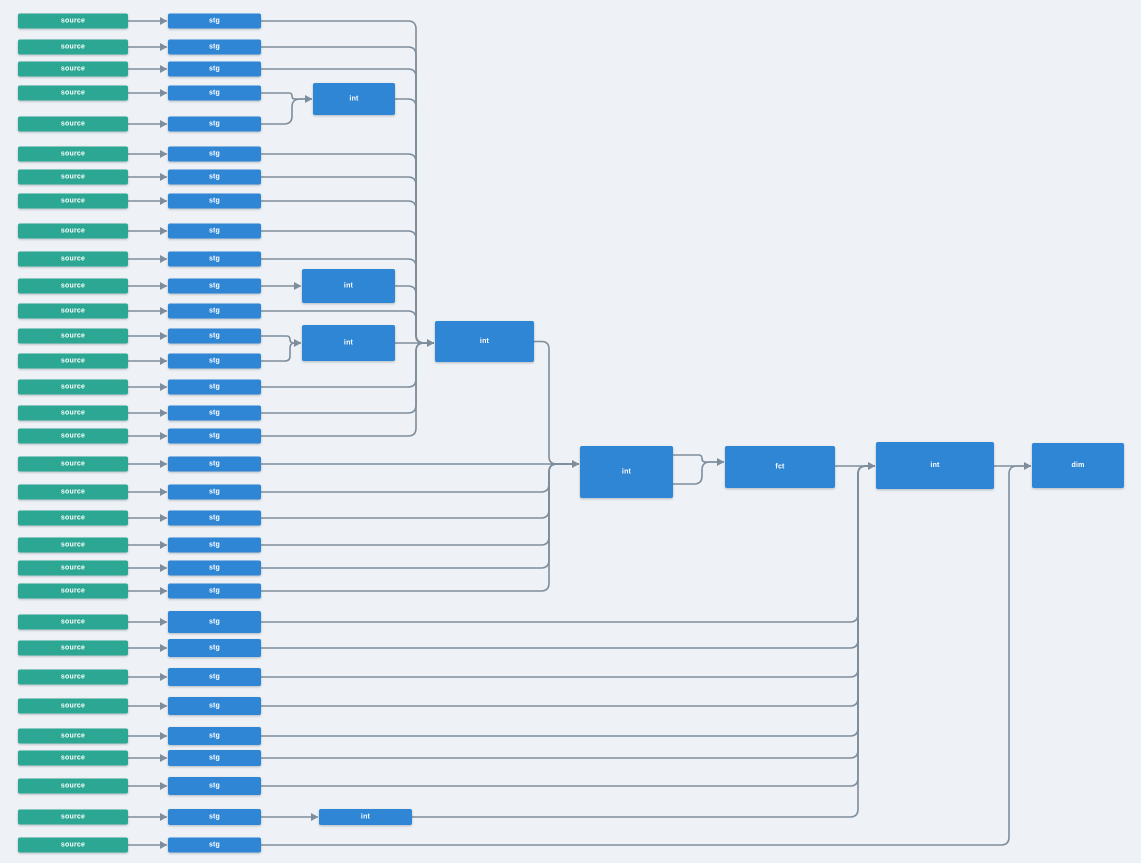 The width and height of the screenshot is (1141, 863). I want to click on node-source-9-box, so click(73, 231).